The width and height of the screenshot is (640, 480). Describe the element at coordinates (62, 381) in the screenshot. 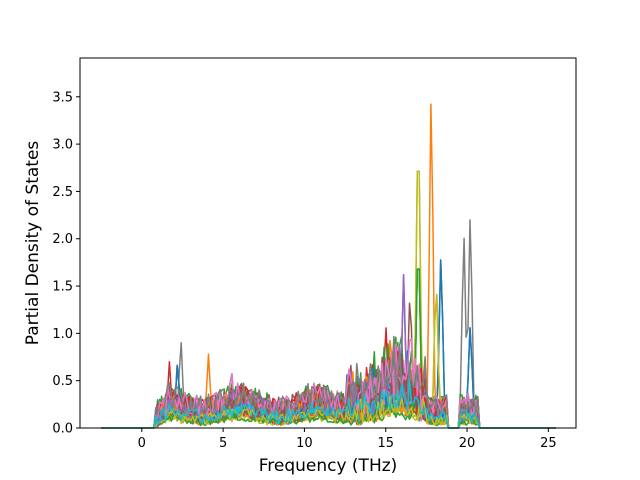

I see `y-tick-label: 0.5` at that location.